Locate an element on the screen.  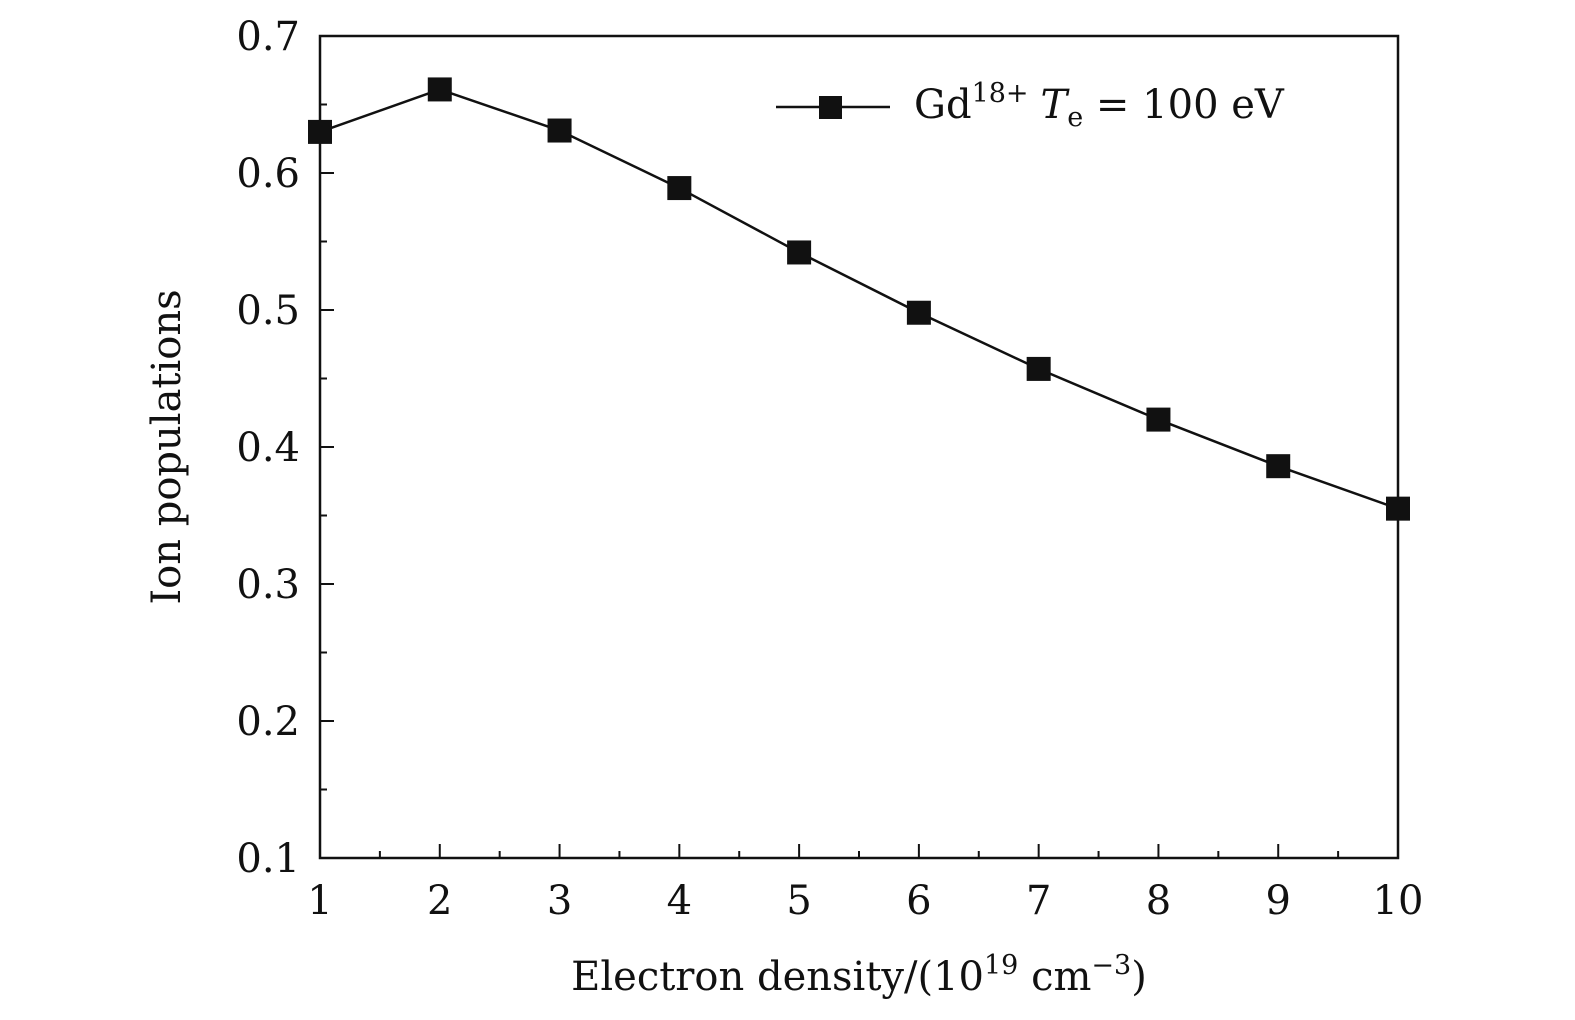
x-tick-label: 1 is located at coordinates (319, 901).